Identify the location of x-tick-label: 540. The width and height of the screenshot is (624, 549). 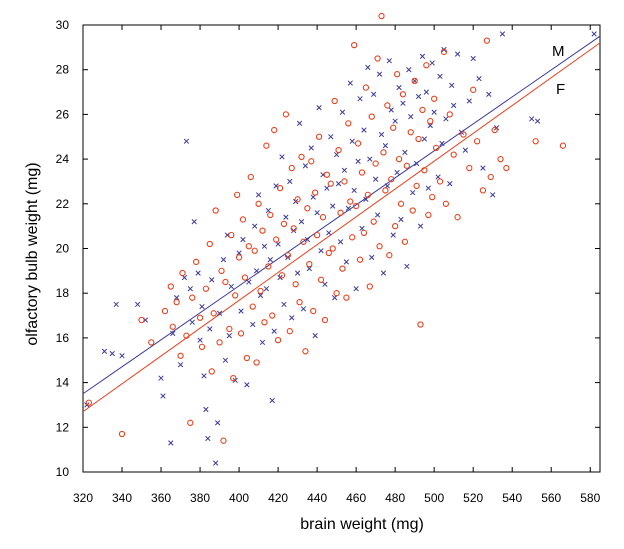
(512, 498).